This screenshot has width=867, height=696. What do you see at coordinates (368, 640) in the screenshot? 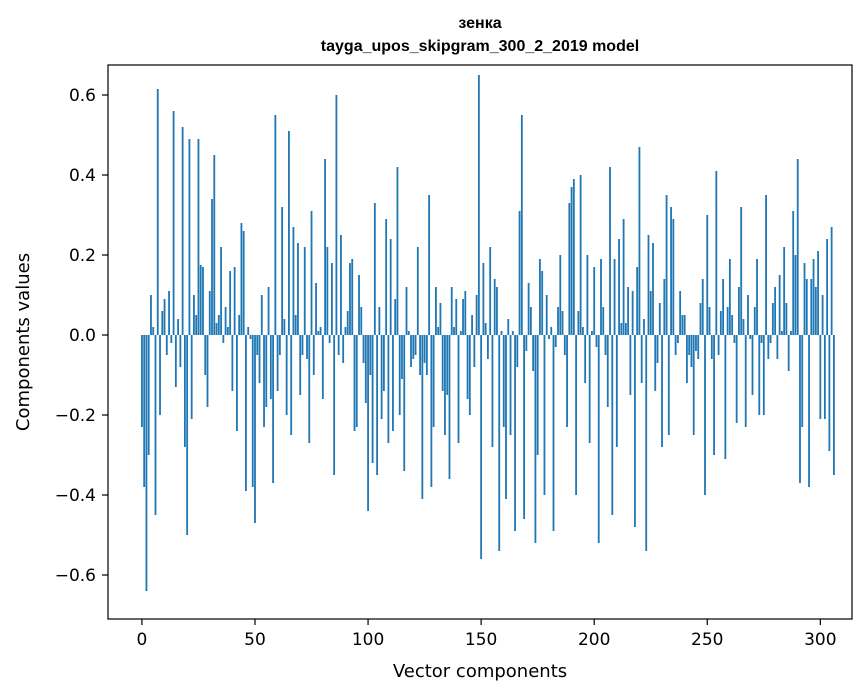
I see `x-tick-label: 100` at bounding box center [368, 640].